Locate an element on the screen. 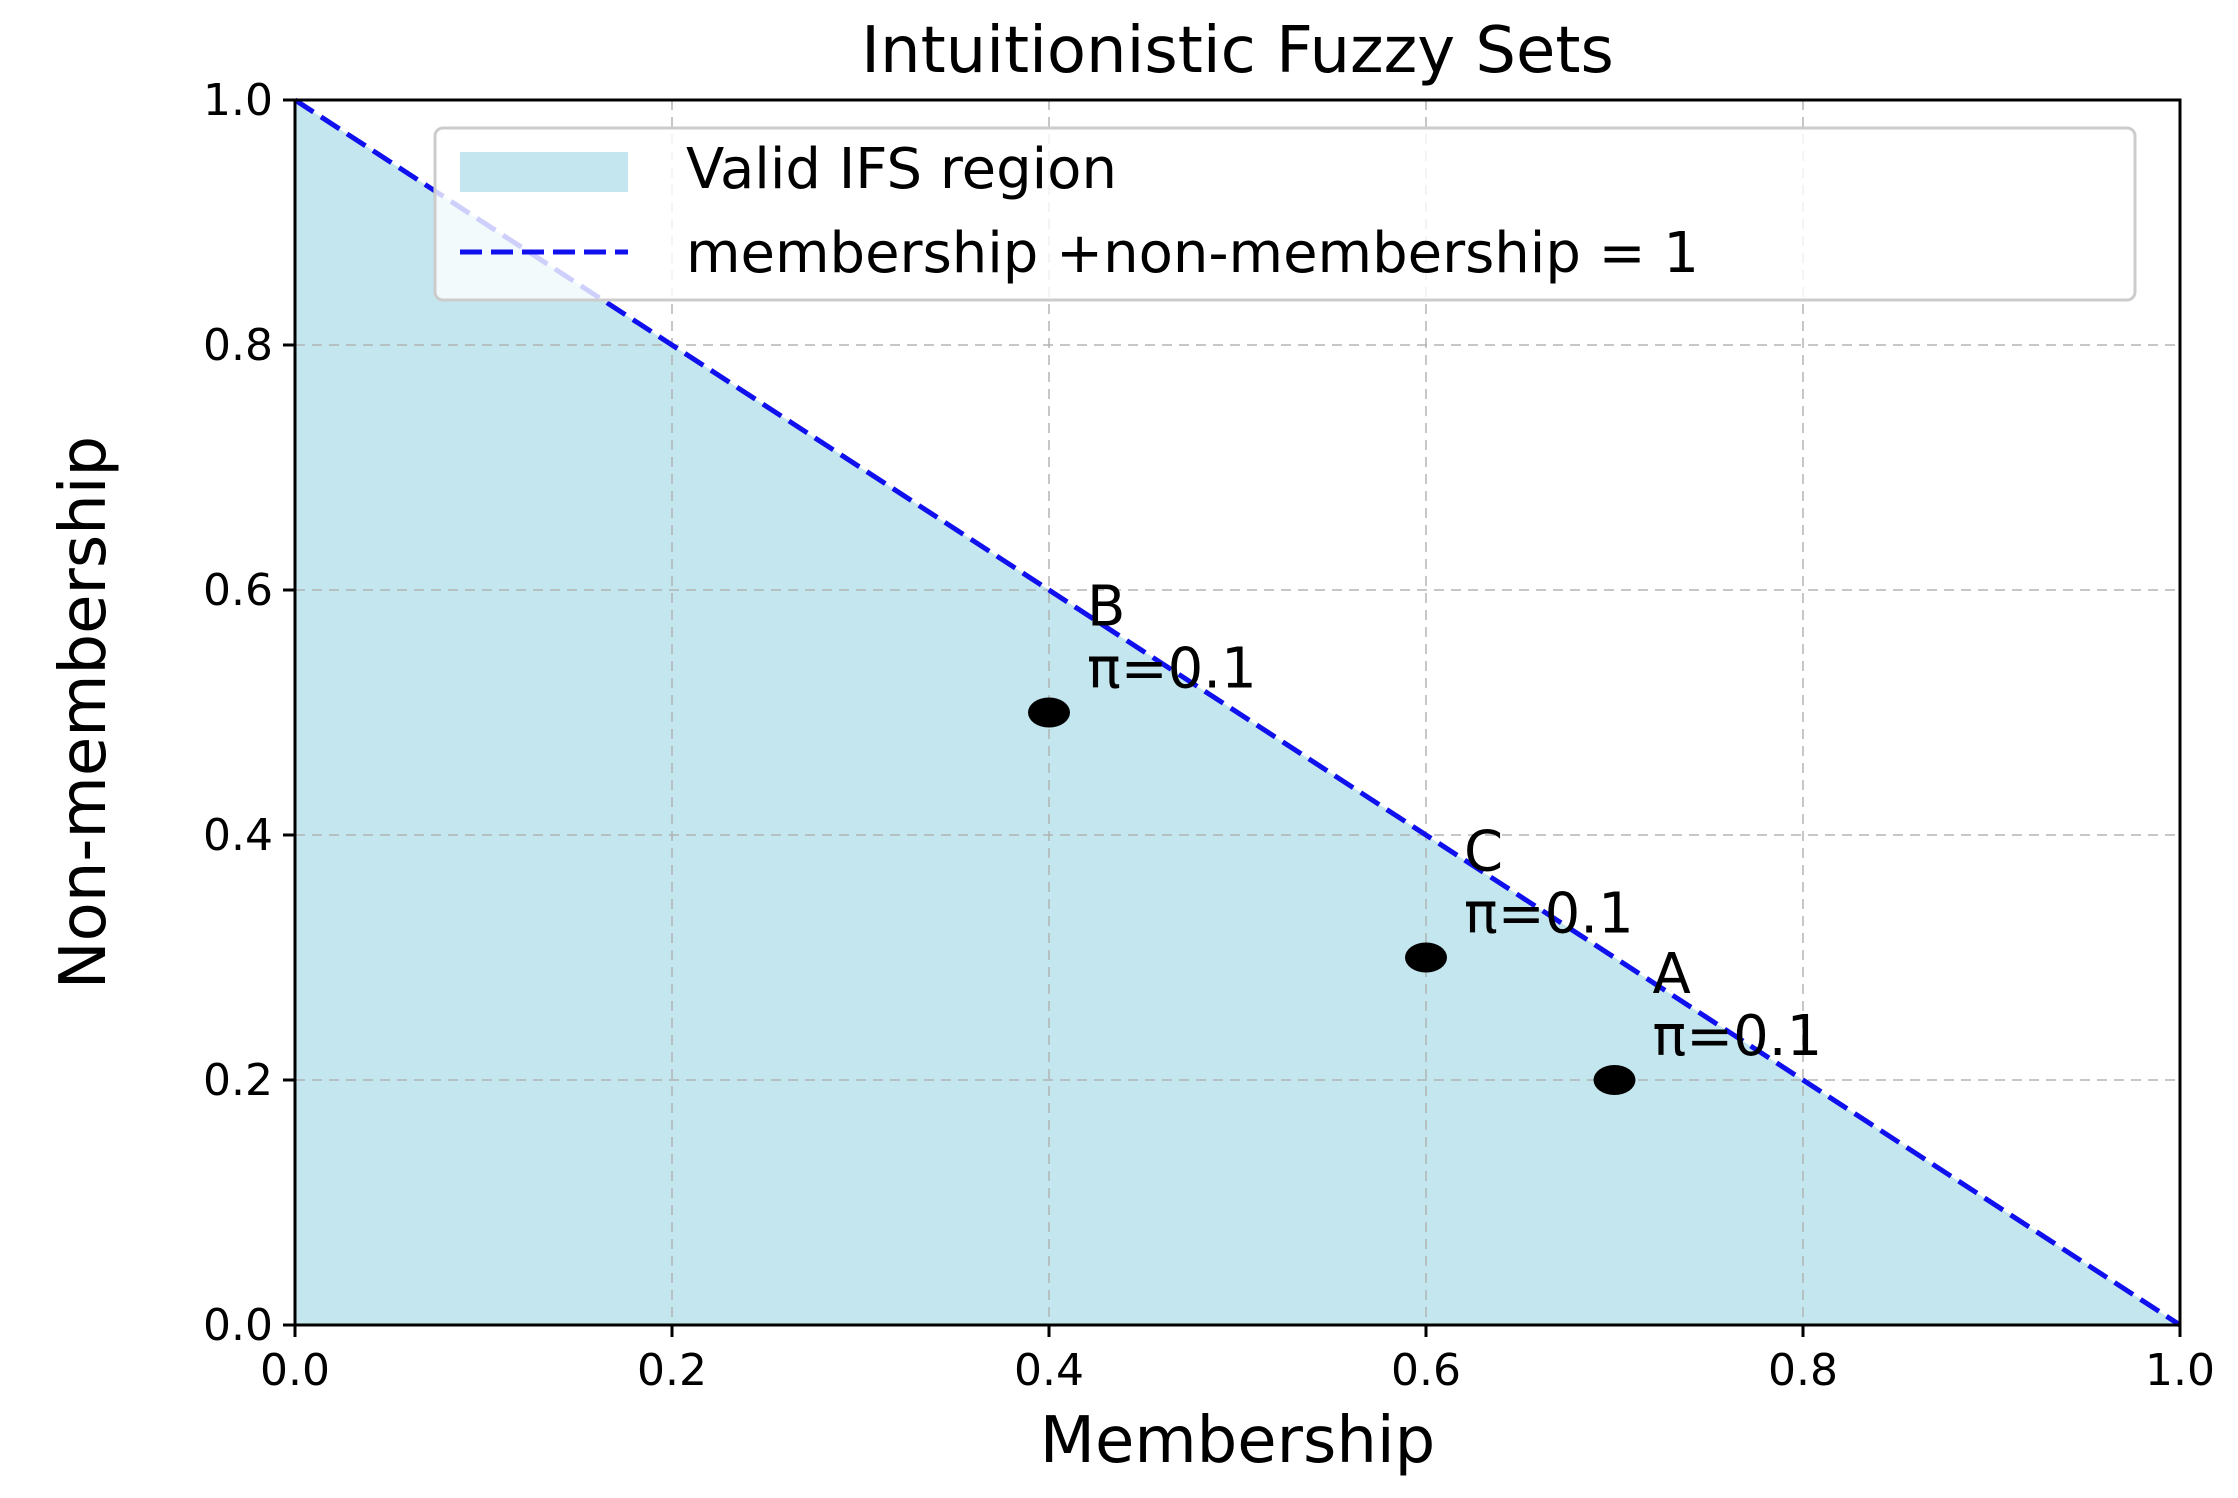 This screenshot has width=2238, height=1498. point-B is located at coordinates (1049, 712).